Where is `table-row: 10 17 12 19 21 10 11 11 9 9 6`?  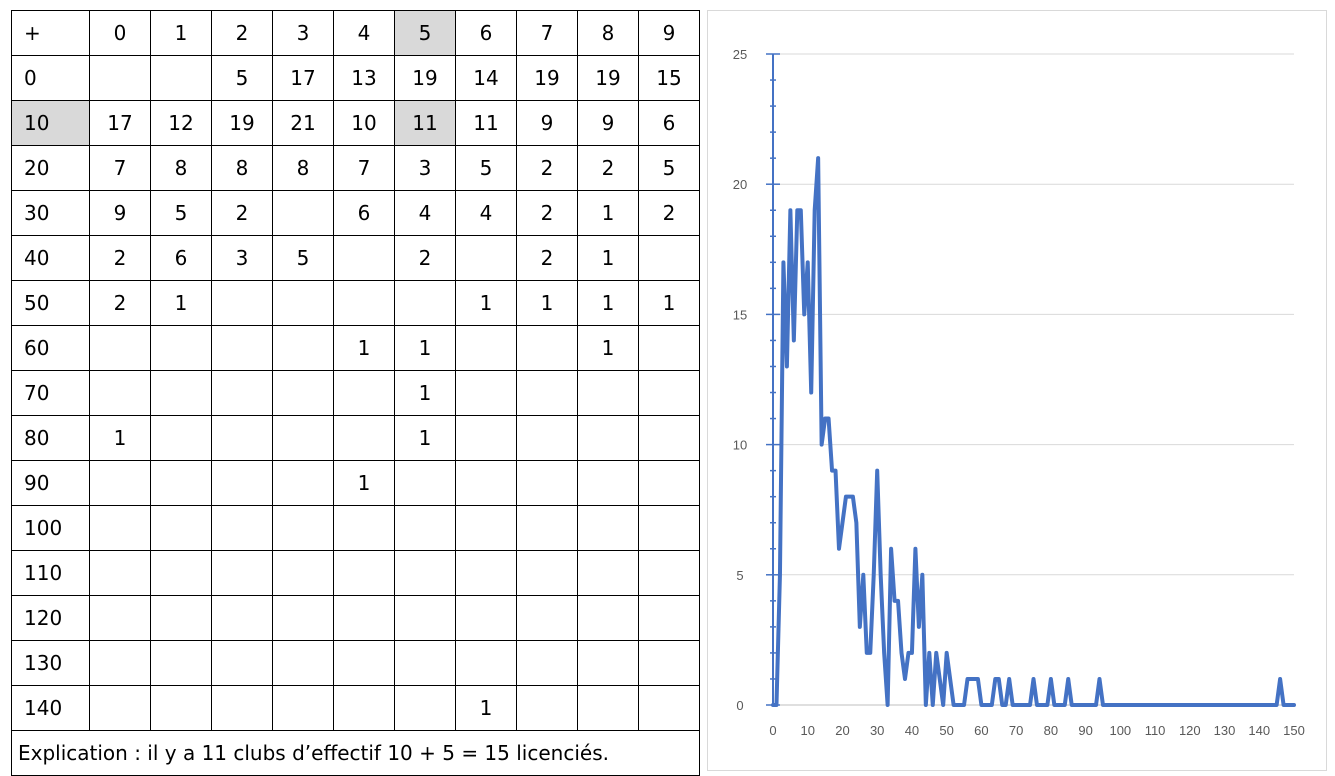 table-row: 10 17 12 19 21 10 11 11 9 9 6 is located at coordinates (355, 123).